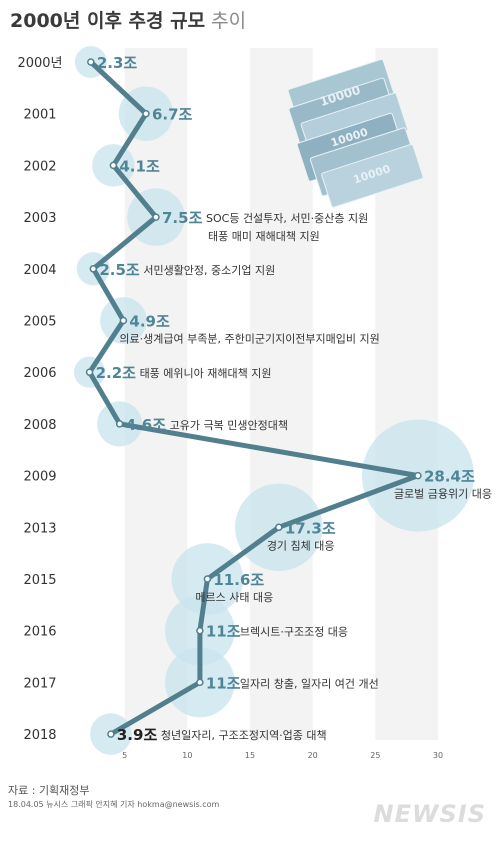  I want to click on x-tick-10: 10, so click(187, 755).